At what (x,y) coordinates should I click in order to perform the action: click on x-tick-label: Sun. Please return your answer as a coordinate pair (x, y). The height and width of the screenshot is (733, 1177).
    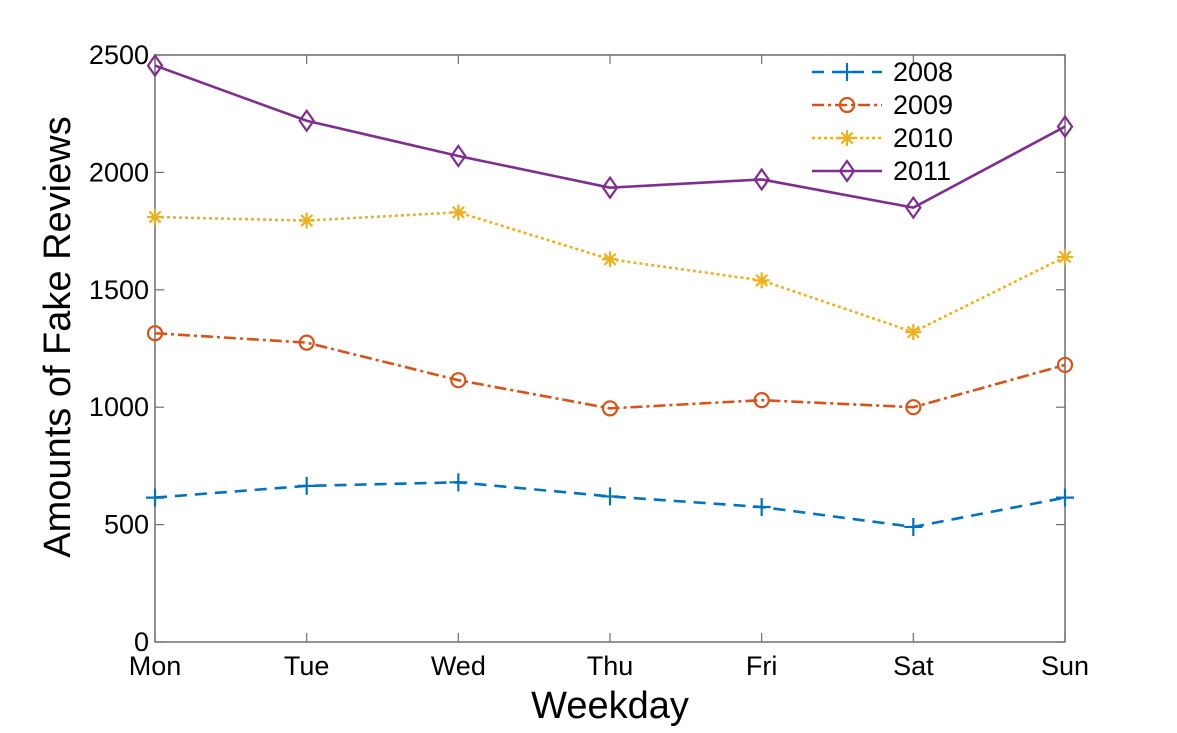
    Looking at the image, I should click on (1065, 666).